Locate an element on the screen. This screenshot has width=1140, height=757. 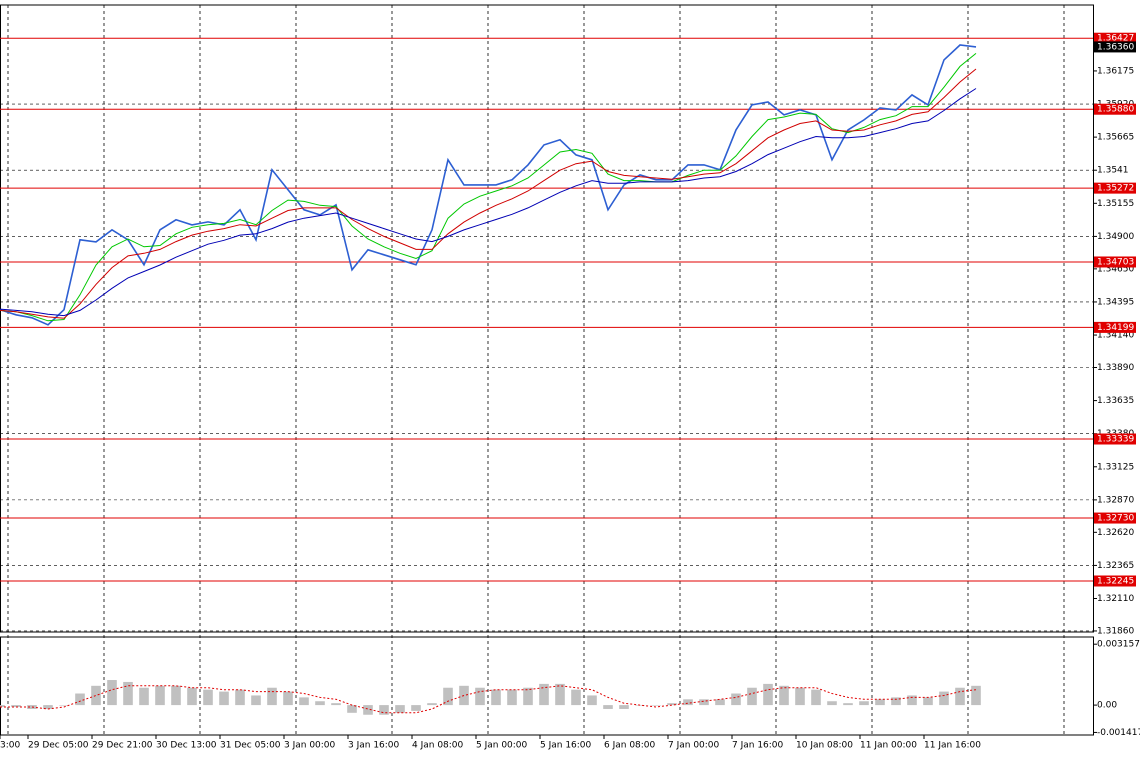
y-tick-label: 0.00 is located at coordinates (1107, 706).